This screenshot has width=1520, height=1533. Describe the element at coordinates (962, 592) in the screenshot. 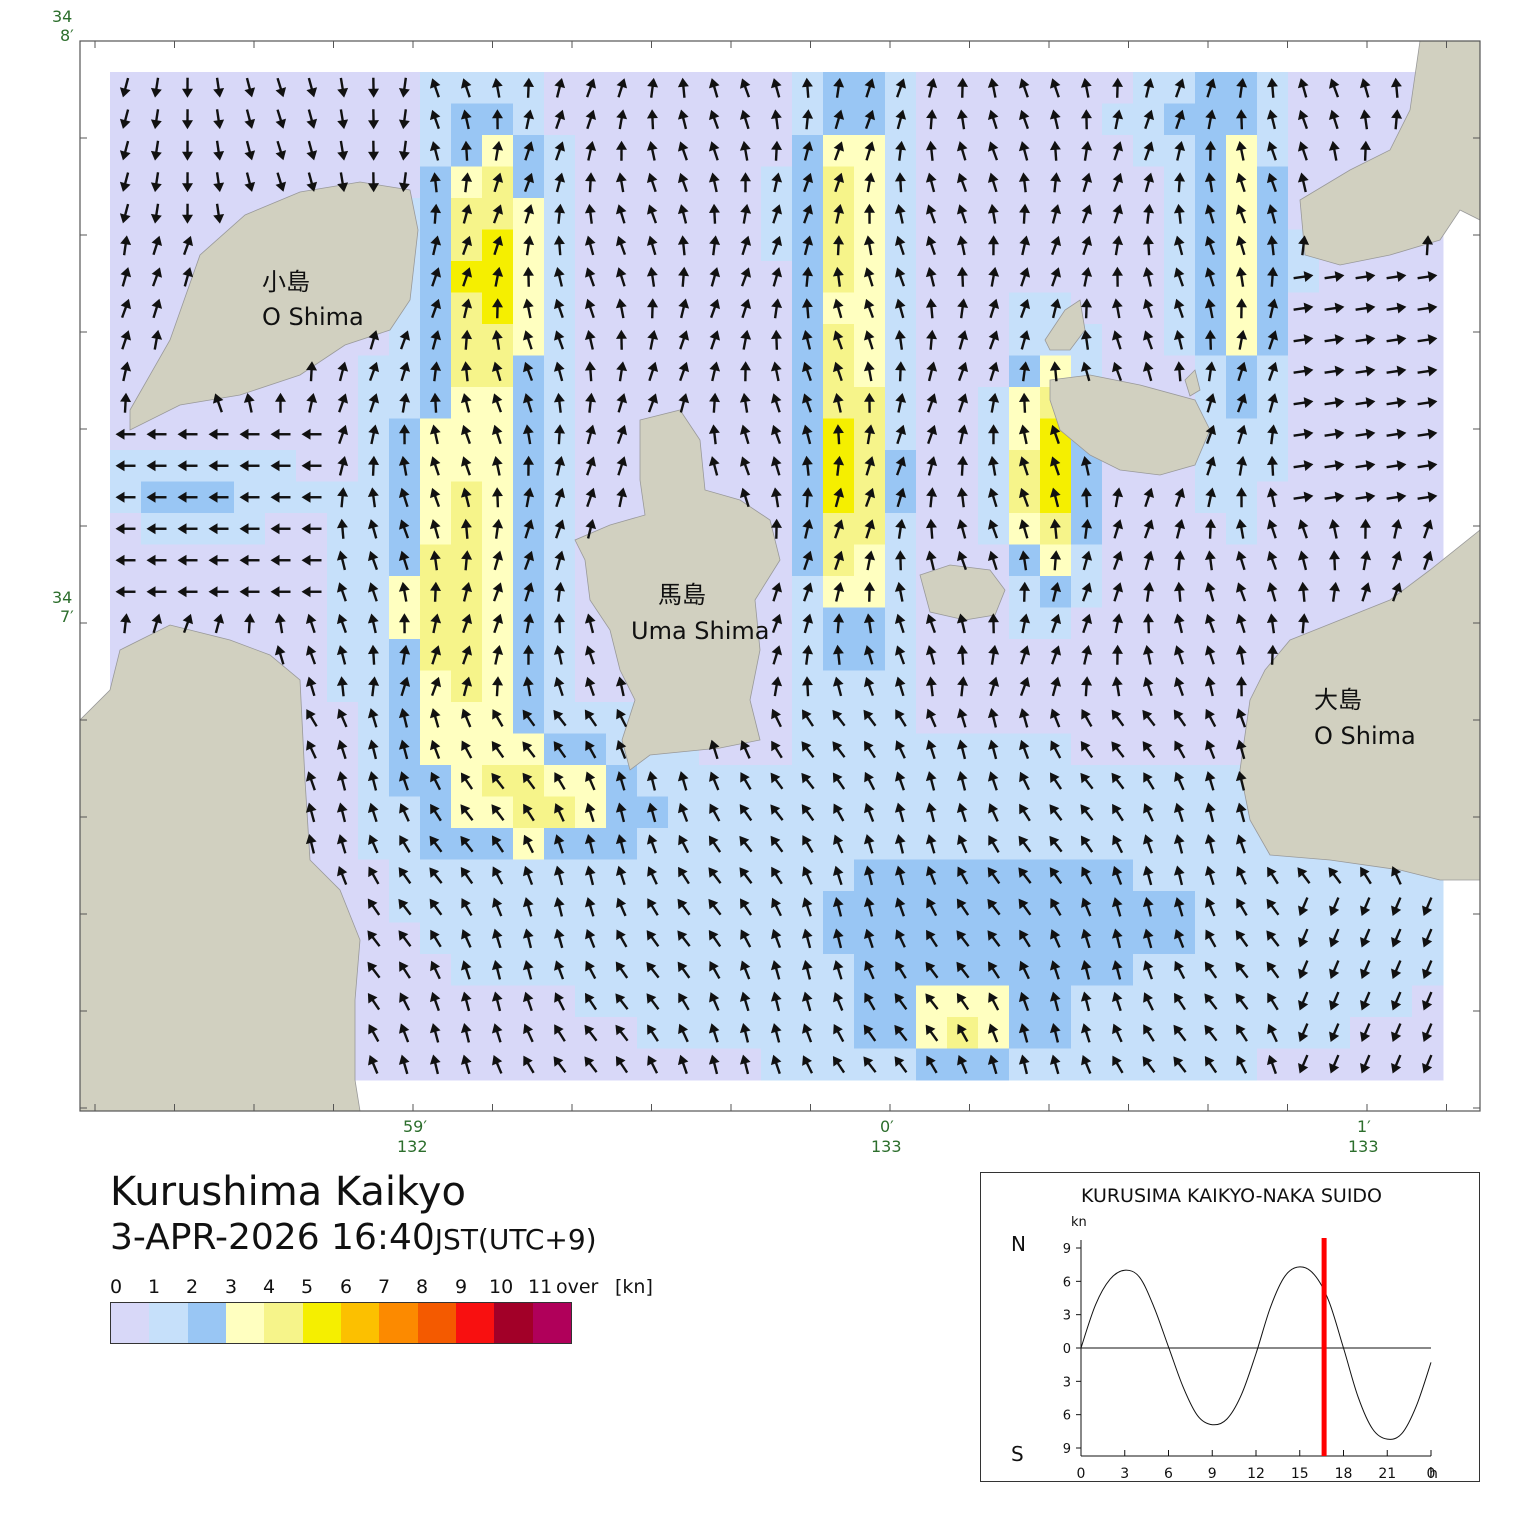

I see `land-islet-c` at that location.